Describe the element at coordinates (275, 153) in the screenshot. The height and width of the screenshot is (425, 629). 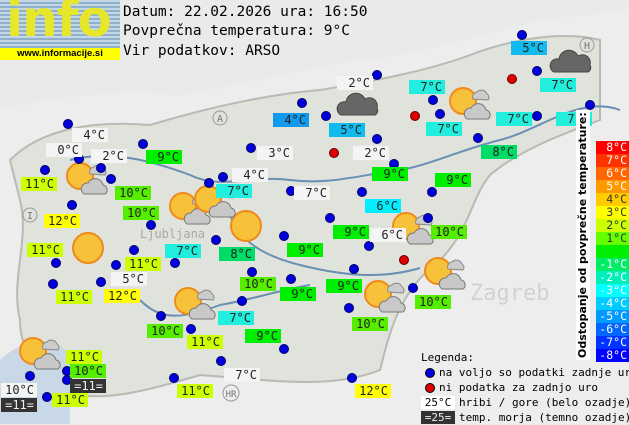
I see `station-temperature-label: 3°C` at that location.